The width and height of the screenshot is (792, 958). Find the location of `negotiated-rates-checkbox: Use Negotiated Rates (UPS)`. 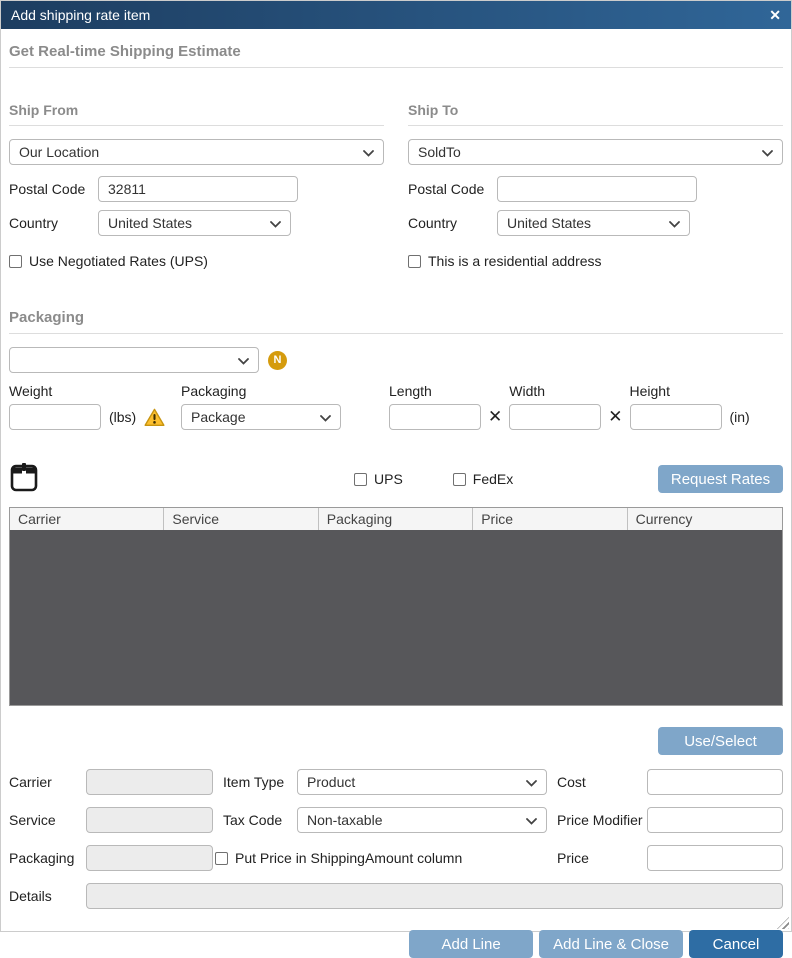

negotiated-rates-checkbox: Use Negotiated Rates (UPS) is located at coordinates (196, 261).